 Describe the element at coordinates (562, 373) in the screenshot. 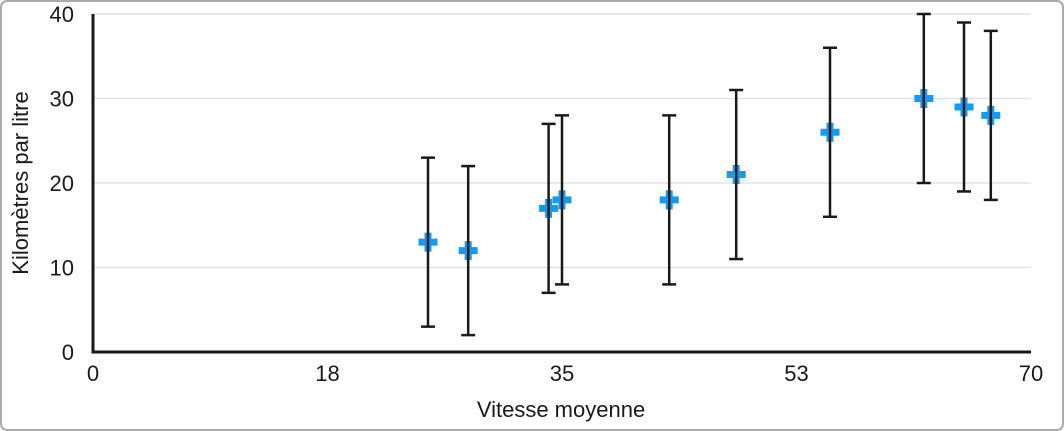

I see `x-tick-label: 35` at that location.